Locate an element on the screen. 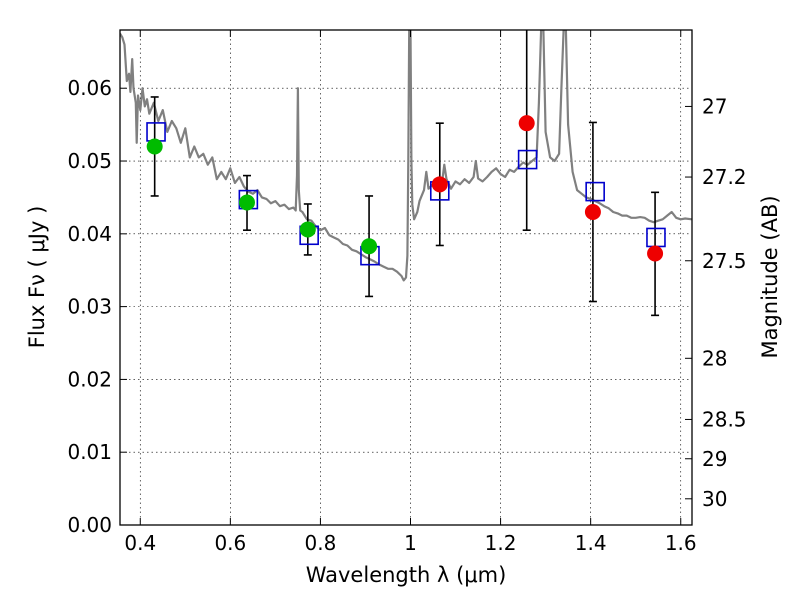  y-tick-label: 0.03 is located at coordinates (89, 307).